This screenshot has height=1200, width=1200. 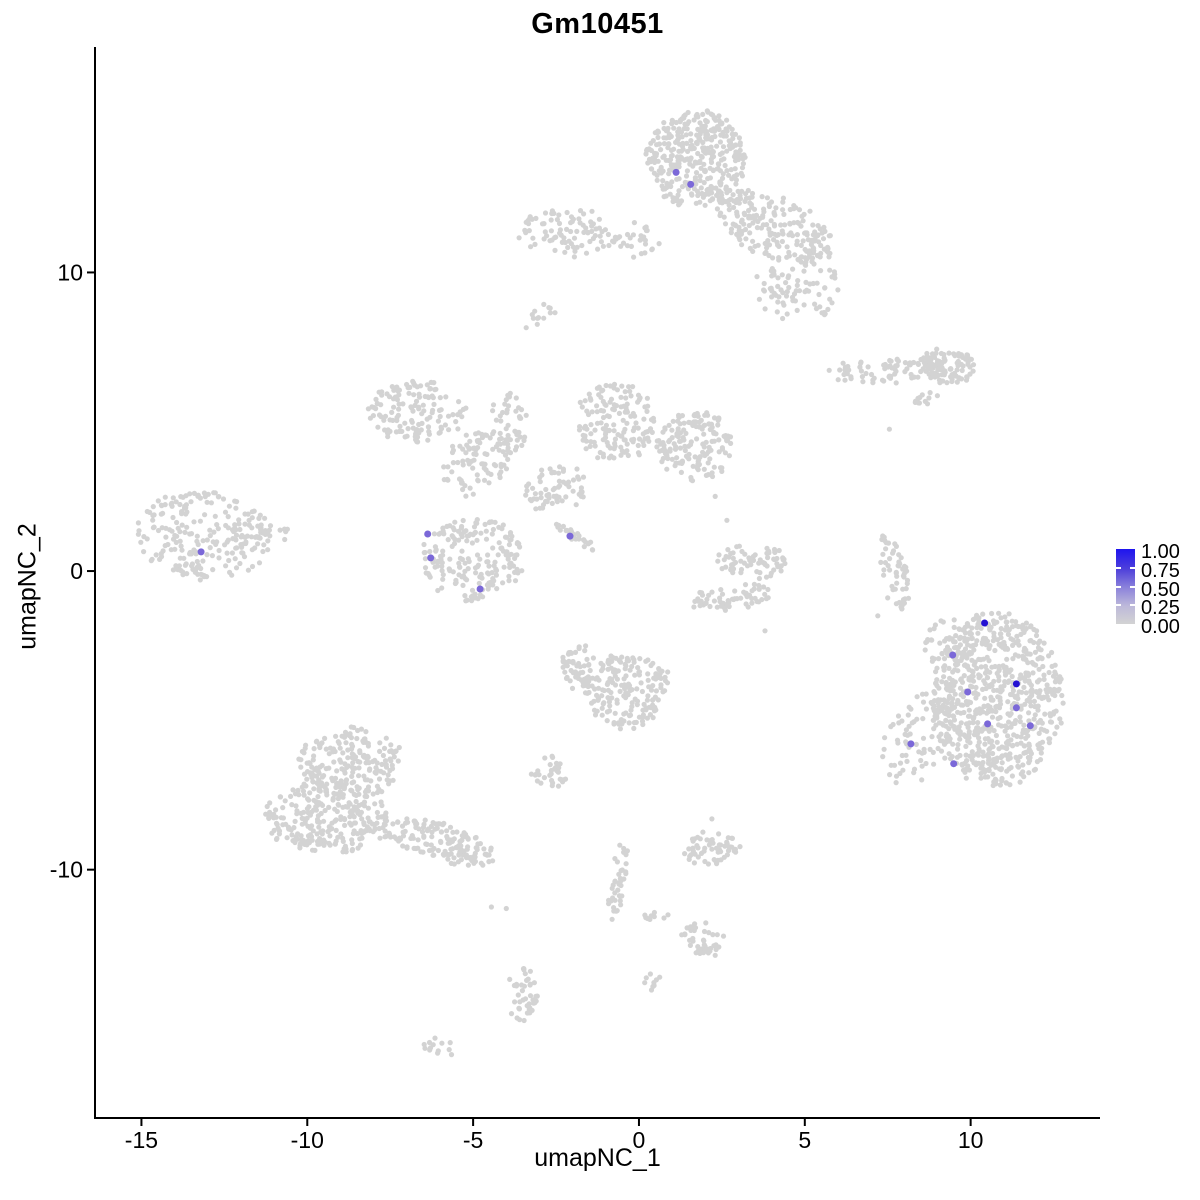 I want to click on legend-tick-label: 0.00, so click(x=1160, y=627).